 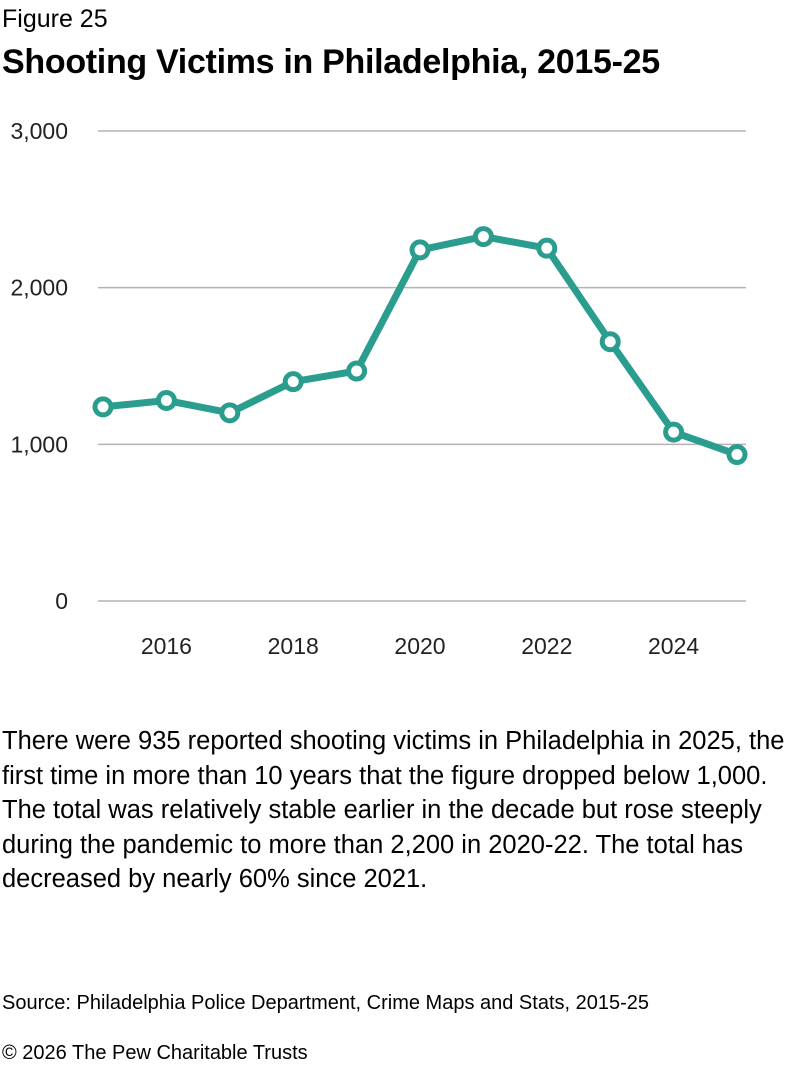 I want to click on figure-label: Figure 25, so click(x=55, y=19).